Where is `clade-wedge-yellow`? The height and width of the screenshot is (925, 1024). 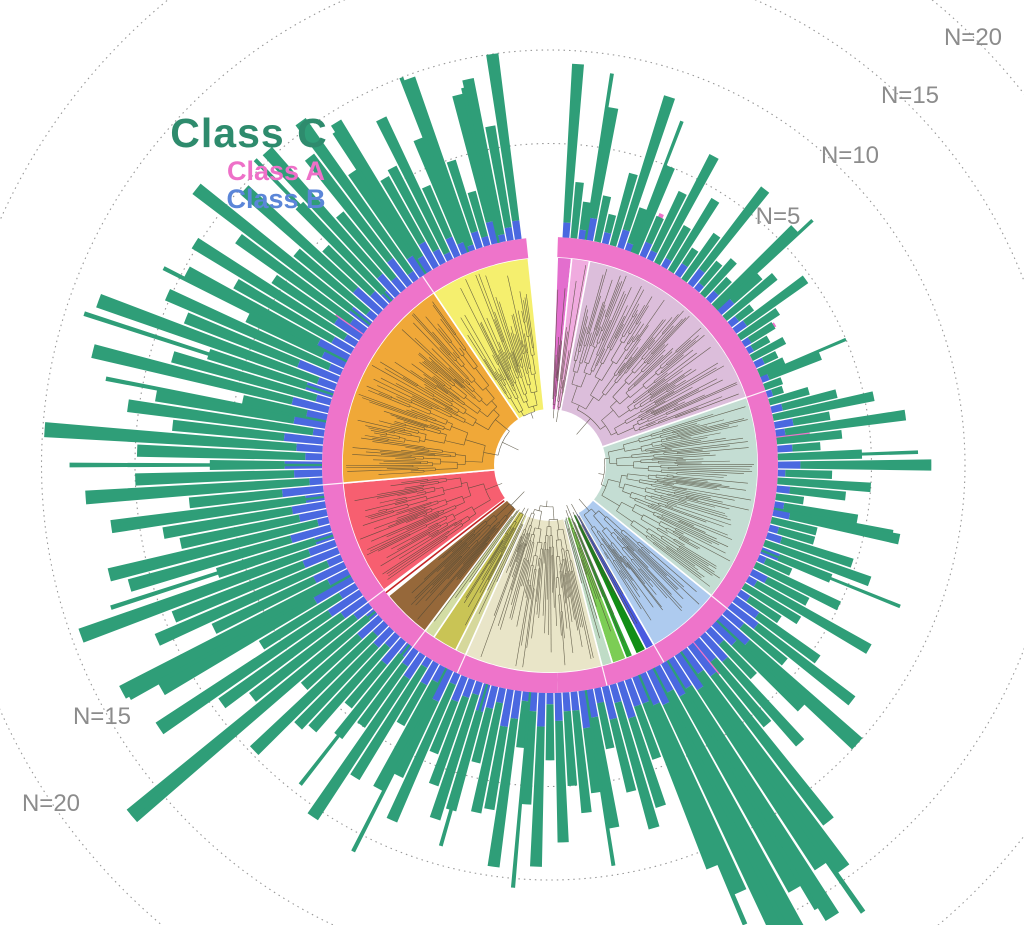
clade-wedge-yellow is located at coordinates (491, 361).